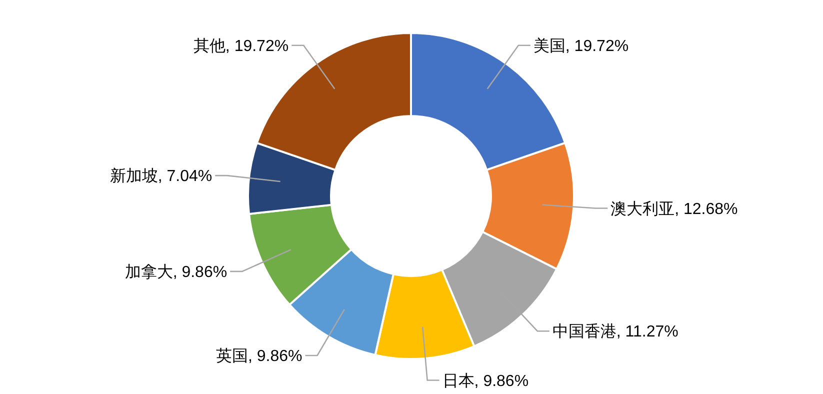  Describe the element at coordinates (674, 209) in the screenshot. I see `slice-label: 澳大利亚, 12.68%` at that location.